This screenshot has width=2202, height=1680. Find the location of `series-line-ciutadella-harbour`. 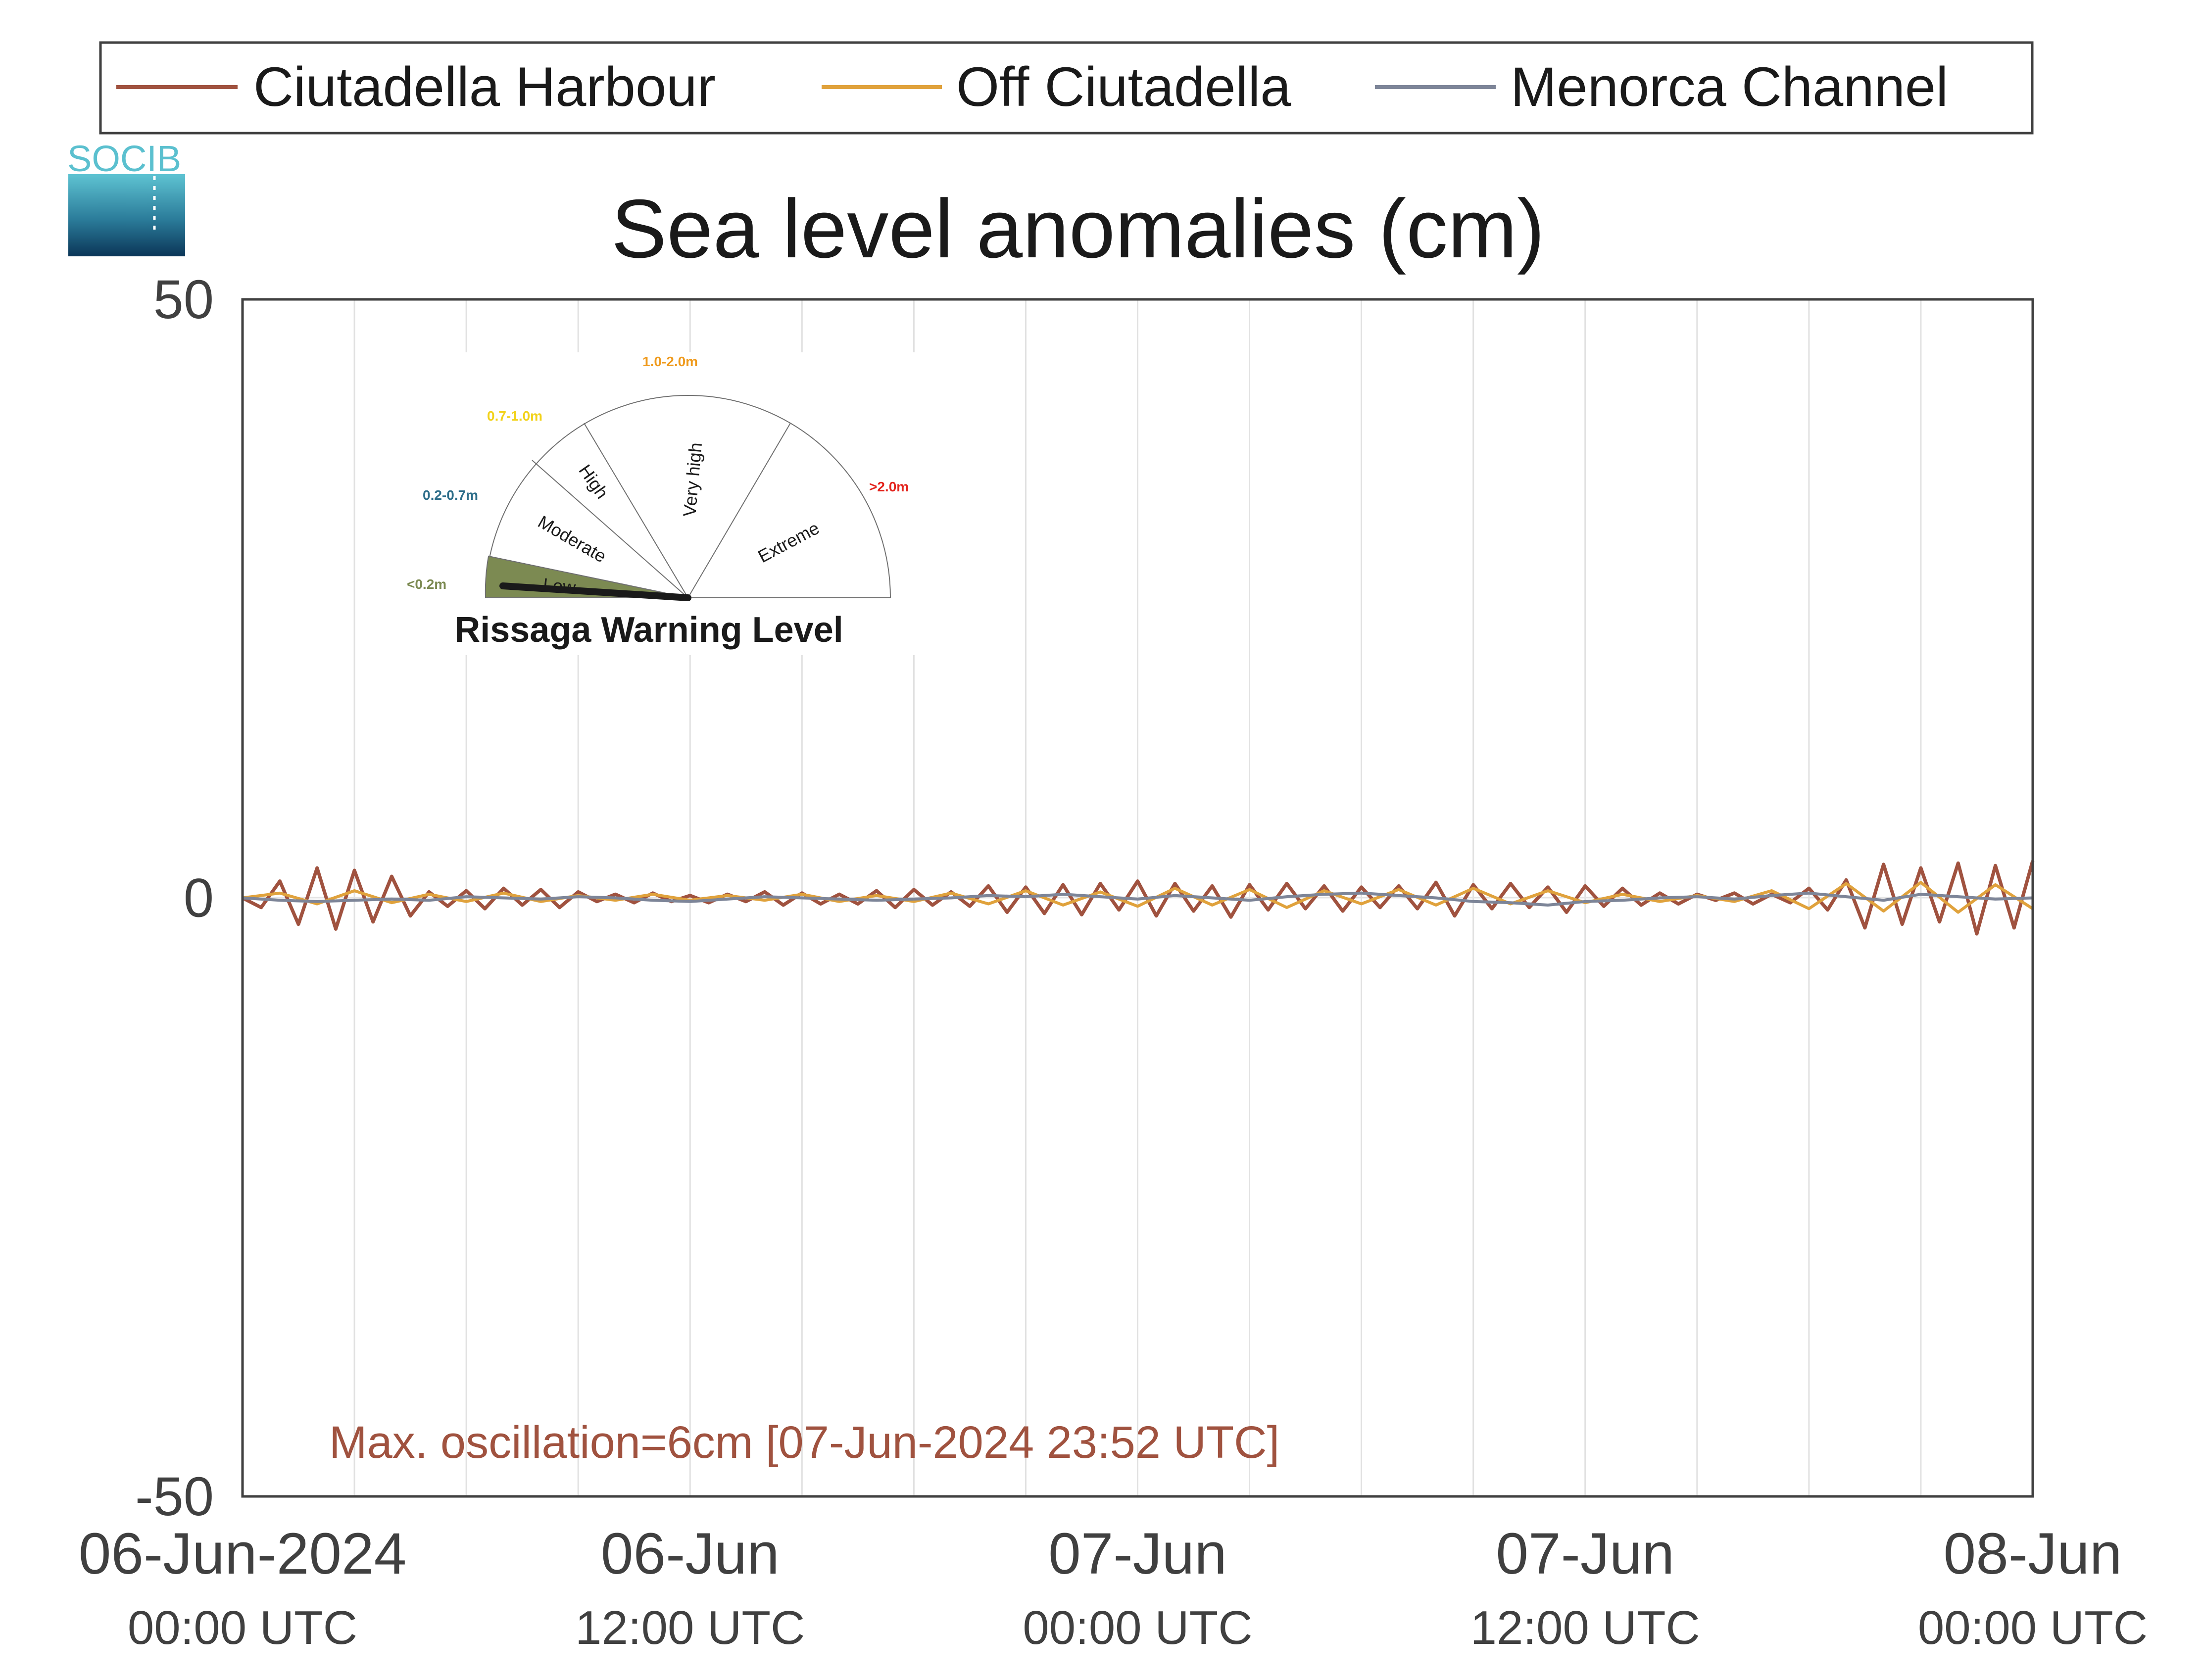

series-line-ciutadella-harbour is located at coordinates (1138, 898).